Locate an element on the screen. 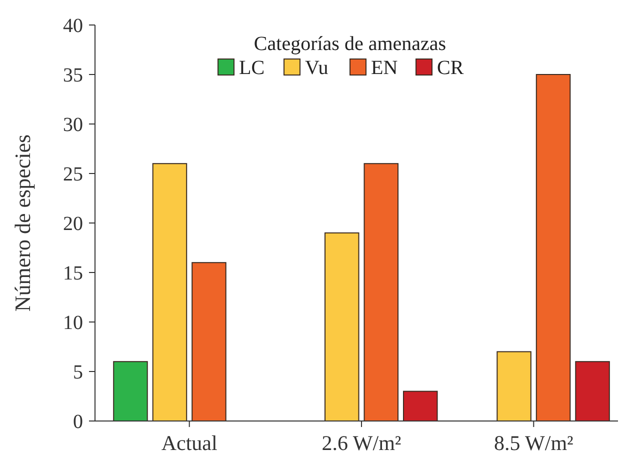 This screenshot has width=630, height=464. y-tick-label: 15 is located at coordinates (73, 273).